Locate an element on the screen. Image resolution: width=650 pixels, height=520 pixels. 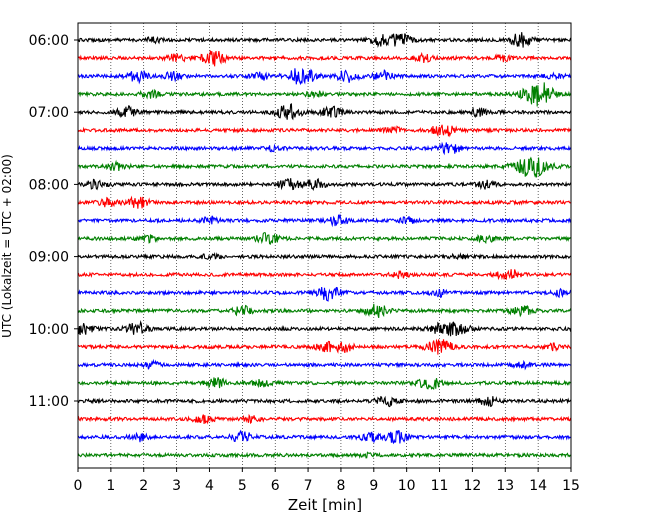
y-tick-label: 11:00 is located at coordinates (49, 402).